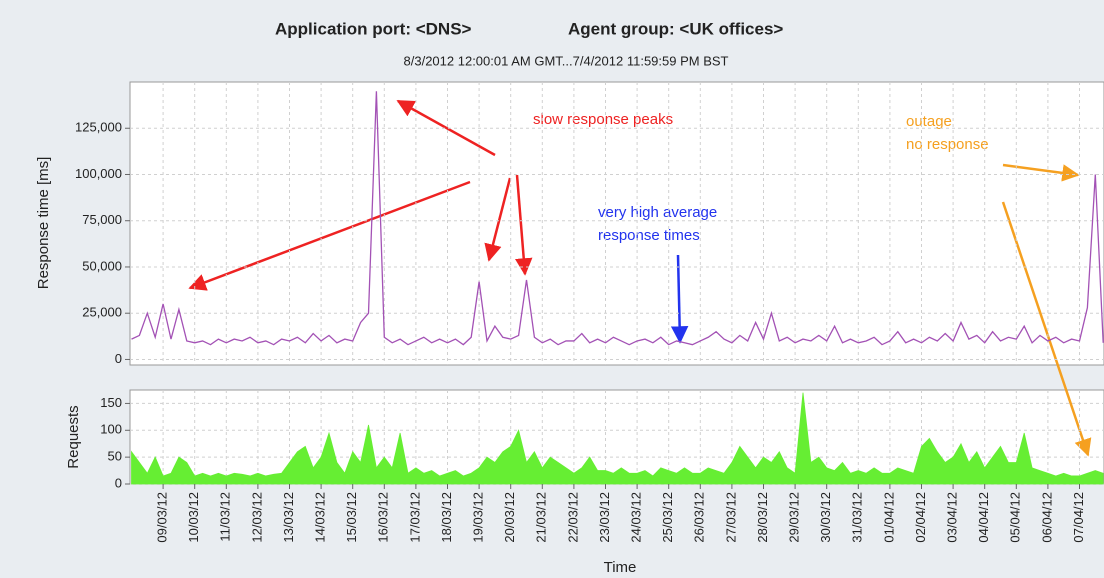 The image size is (1104, 578). Describe the element at coordinates (162, 517) in the screenshot. I see `x-tick-label: 09/03/12` at that location.